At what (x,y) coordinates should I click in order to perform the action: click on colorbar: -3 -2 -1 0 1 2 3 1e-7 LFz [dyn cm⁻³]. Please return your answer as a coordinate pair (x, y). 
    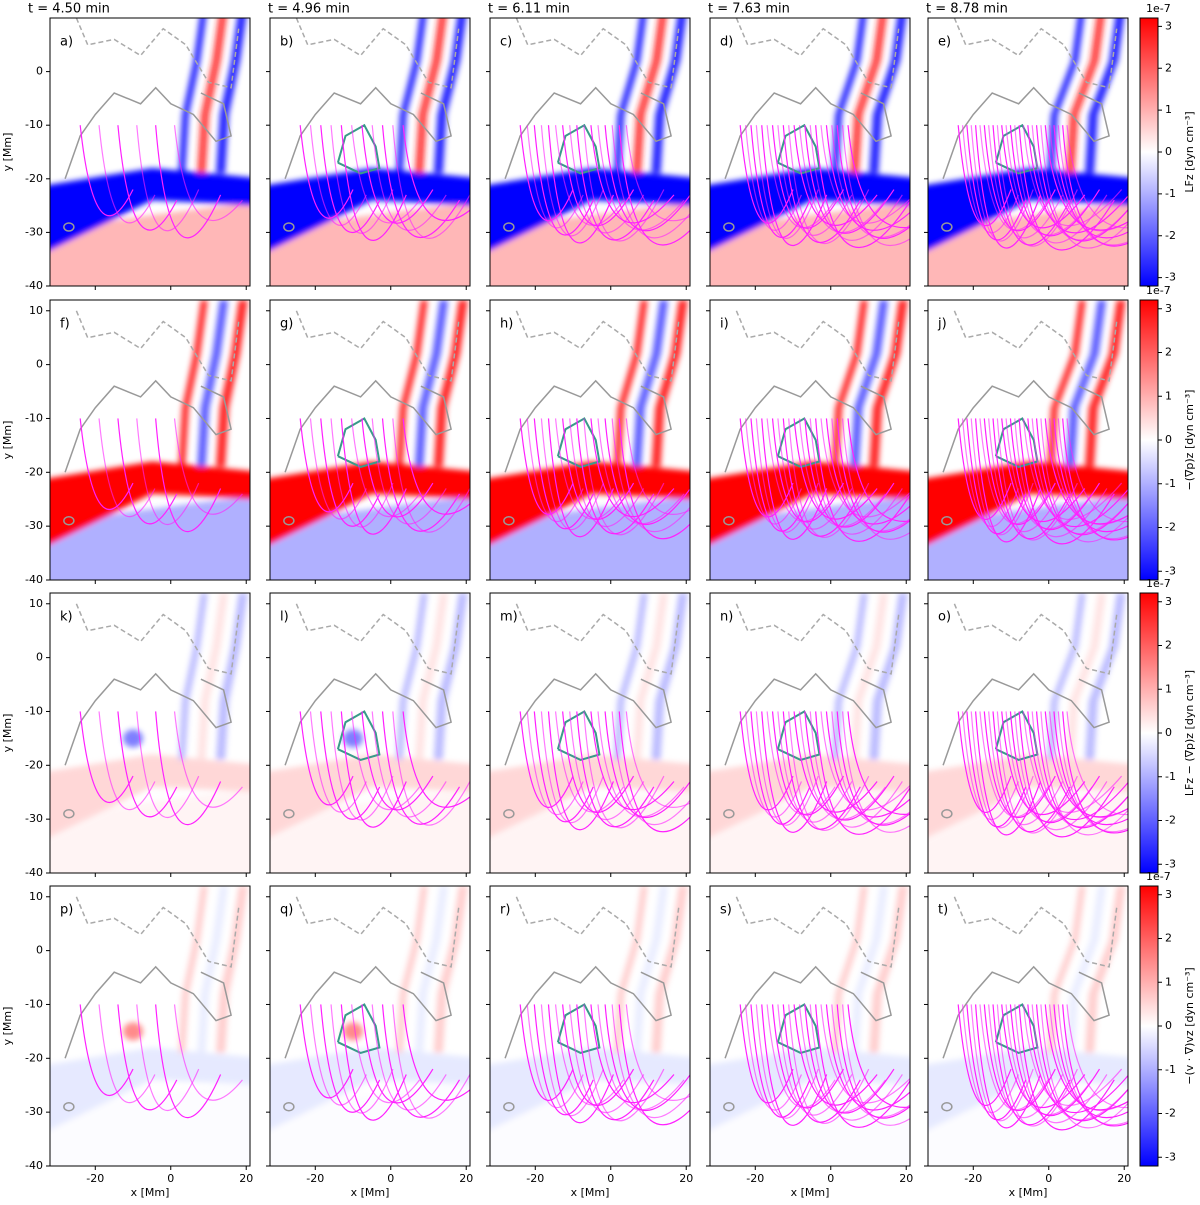
    Looking at the image, I should click on (1167, 144).